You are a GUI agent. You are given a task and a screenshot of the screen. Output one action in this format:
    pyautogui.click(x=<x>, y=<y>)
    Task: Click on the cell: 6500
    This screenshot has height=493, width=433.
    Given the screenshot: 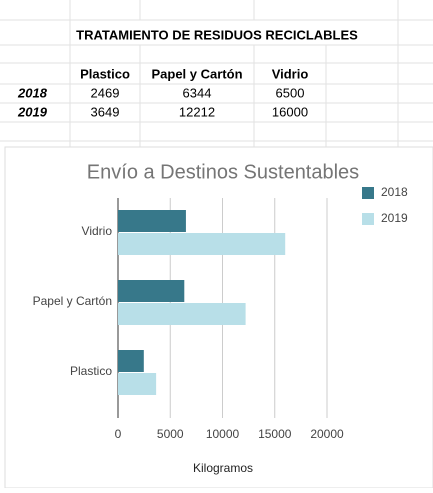 What is the action you would take?
    pyautogui.click(x=290, y=92)
    